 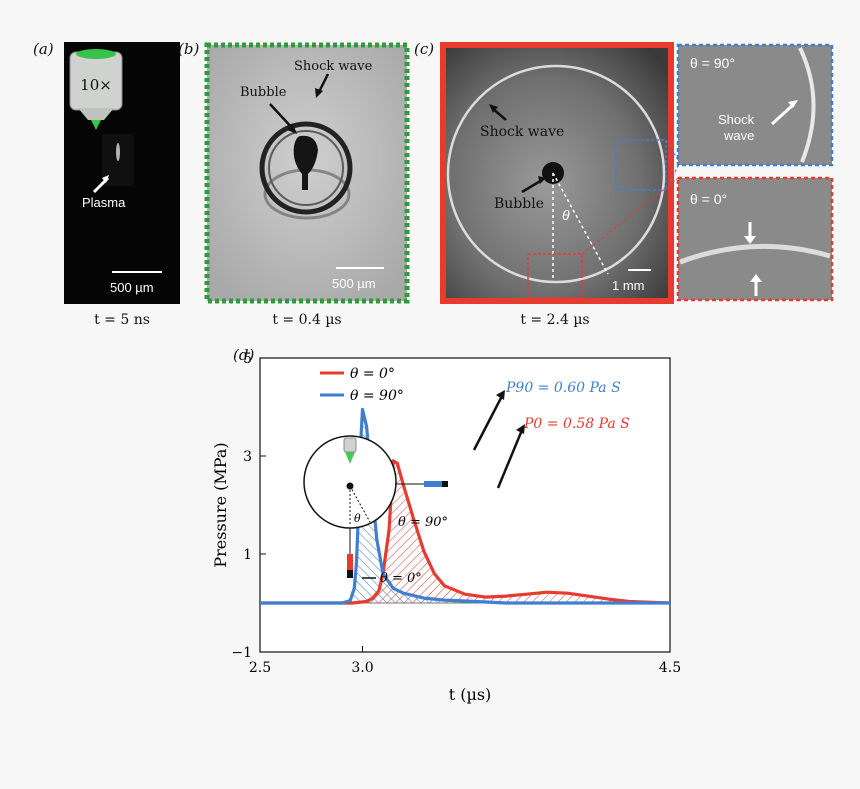 I want to click on y-tick-label: 1, so click(x=247, y=555).